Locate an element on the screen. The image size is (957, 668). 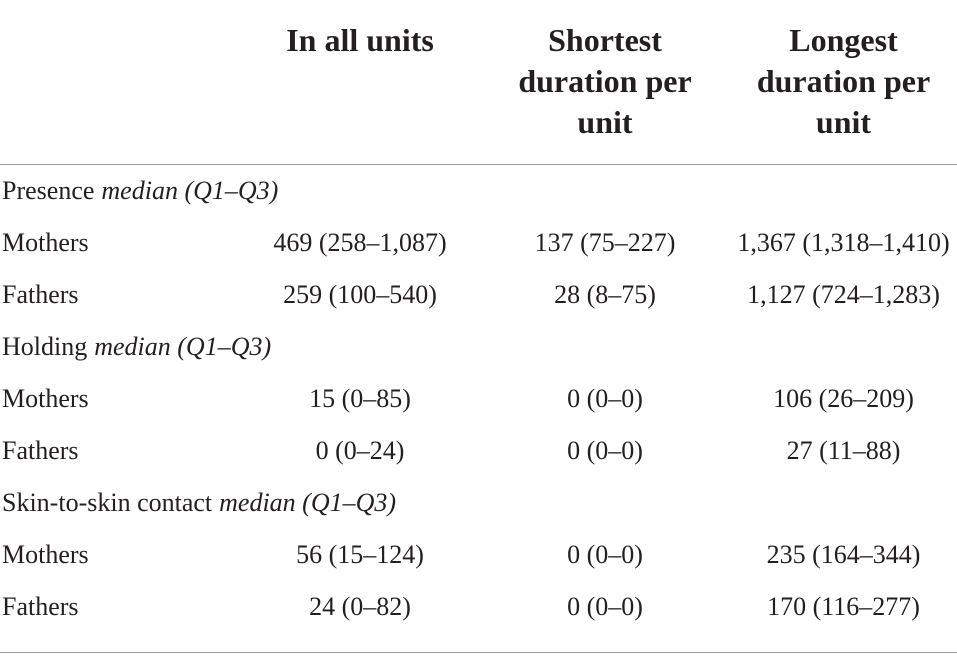
section-label: Presence median (Q1–Q3) is located at coordinates (140, 191).